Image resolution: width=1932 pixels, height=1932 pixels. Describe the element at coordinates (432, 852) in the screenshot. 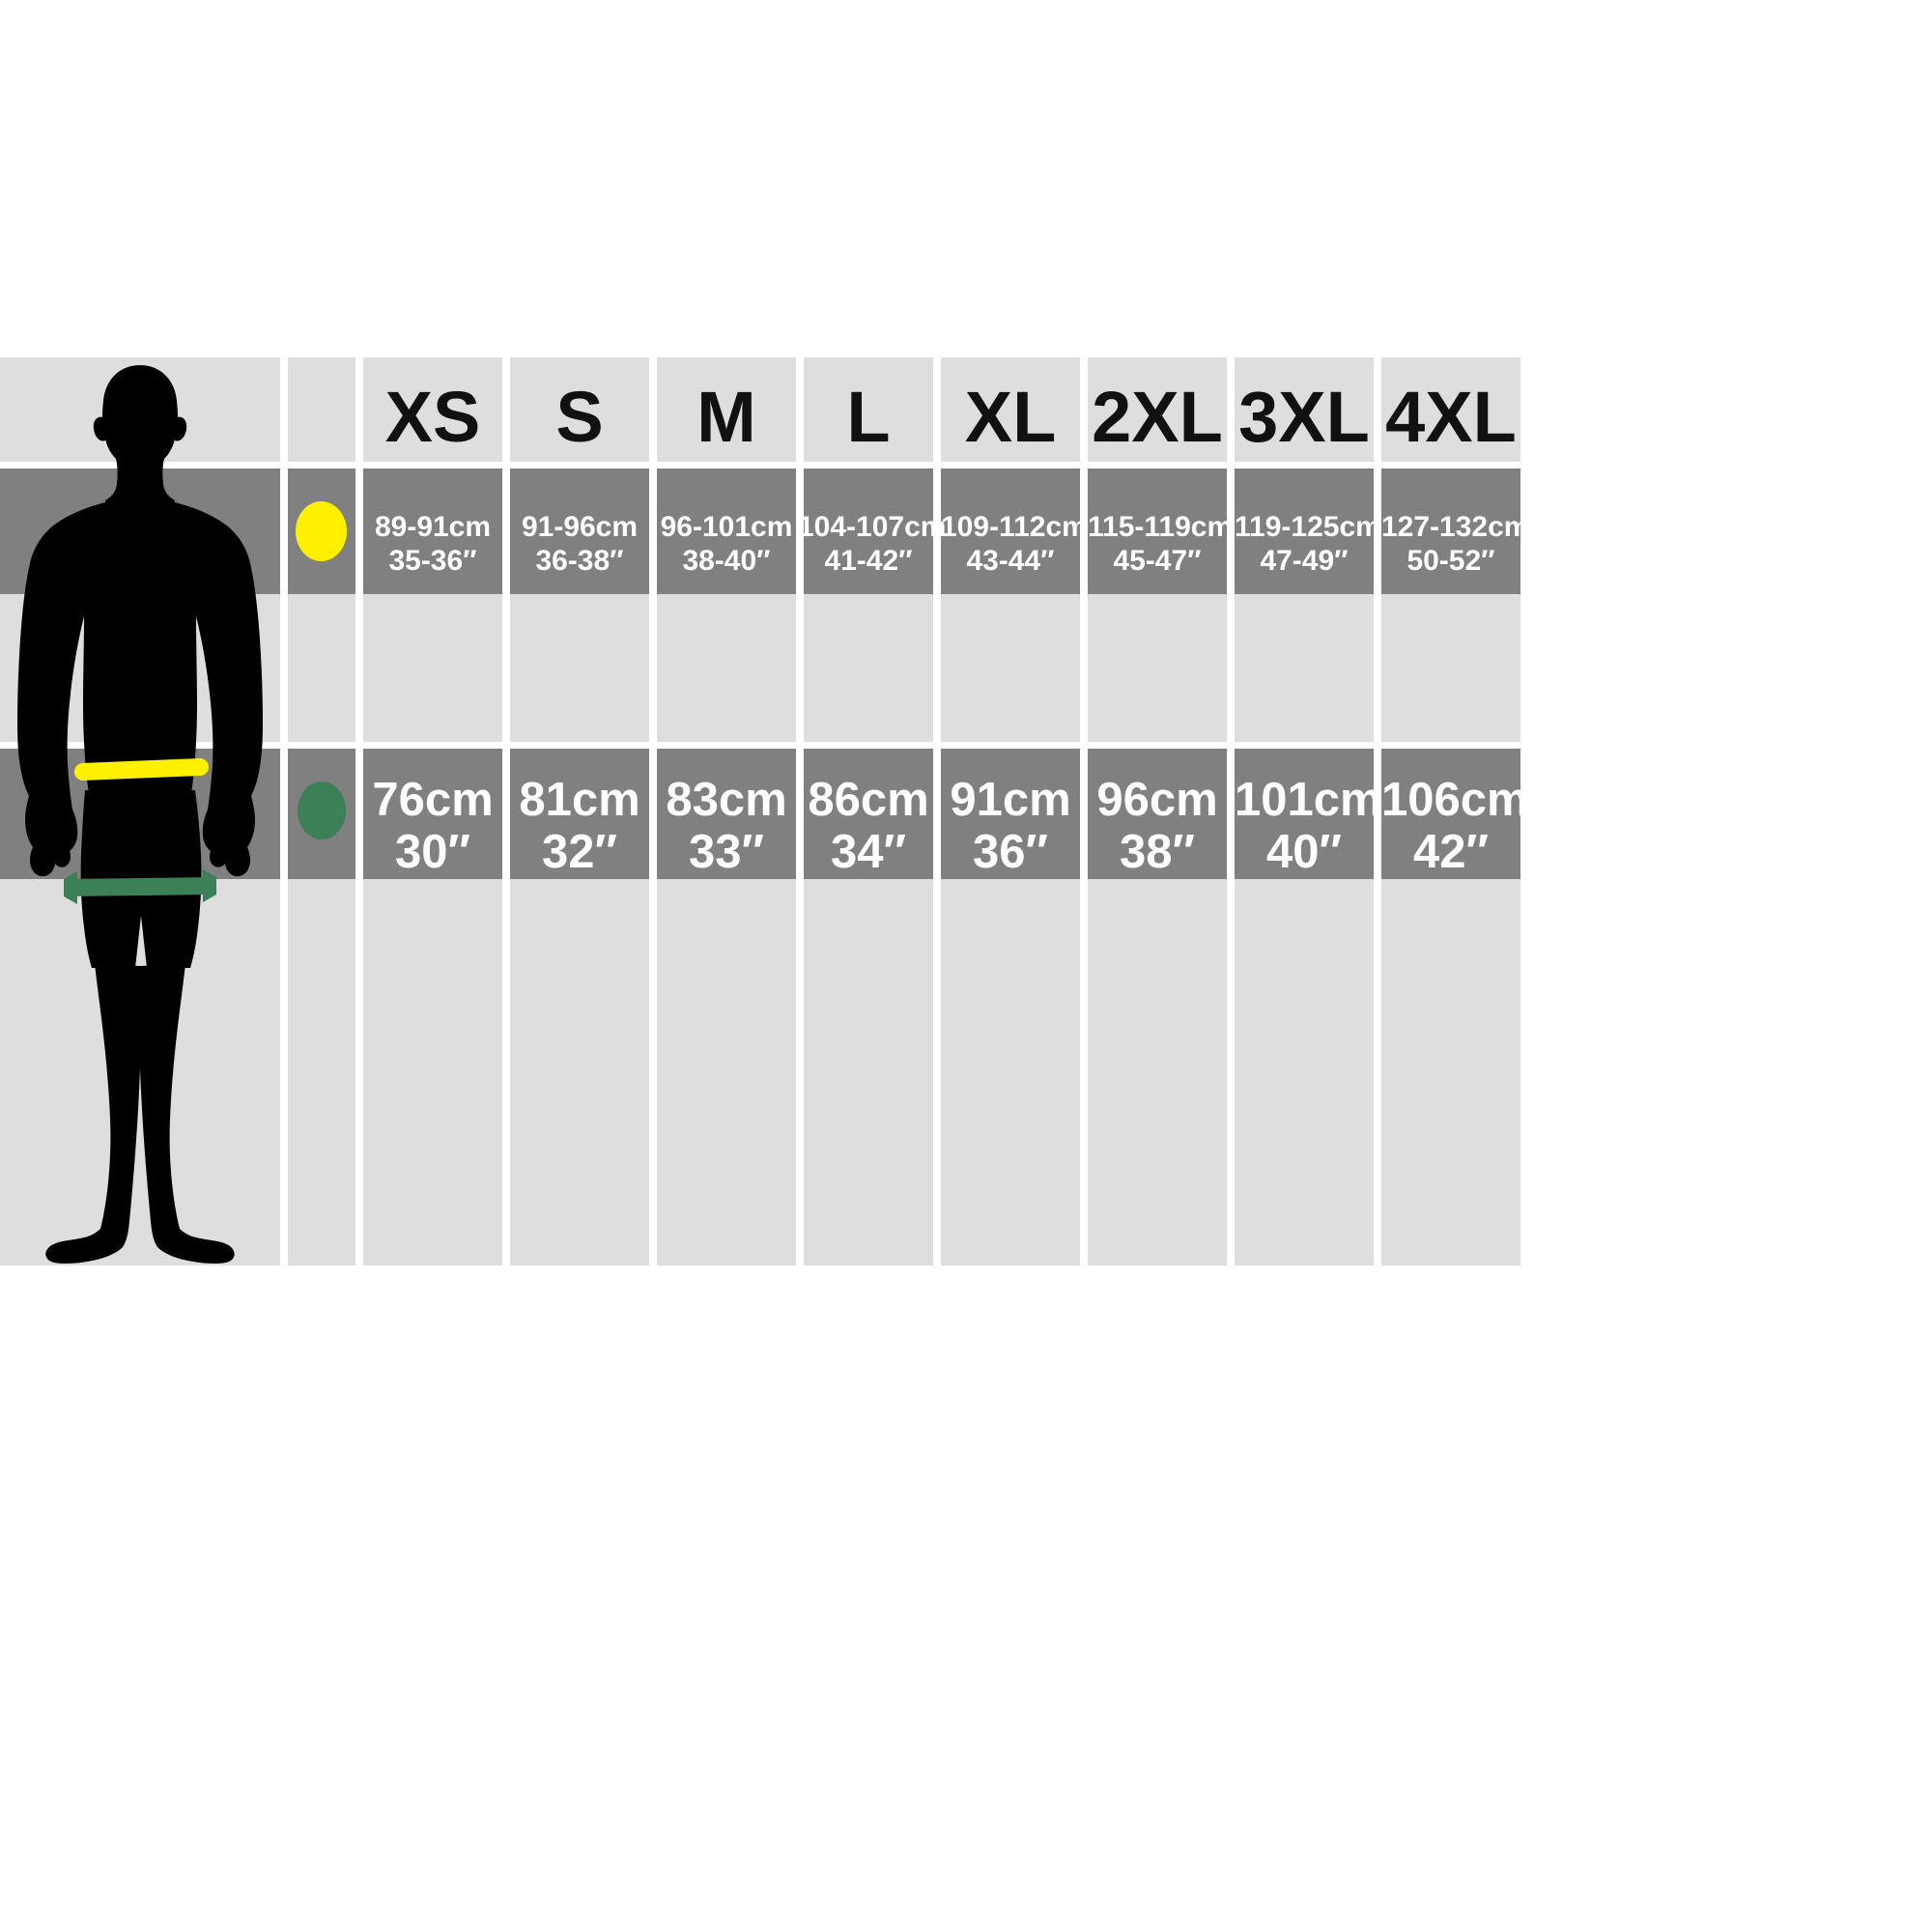

I see `waist-cell-xs-in: 30″` at that location.